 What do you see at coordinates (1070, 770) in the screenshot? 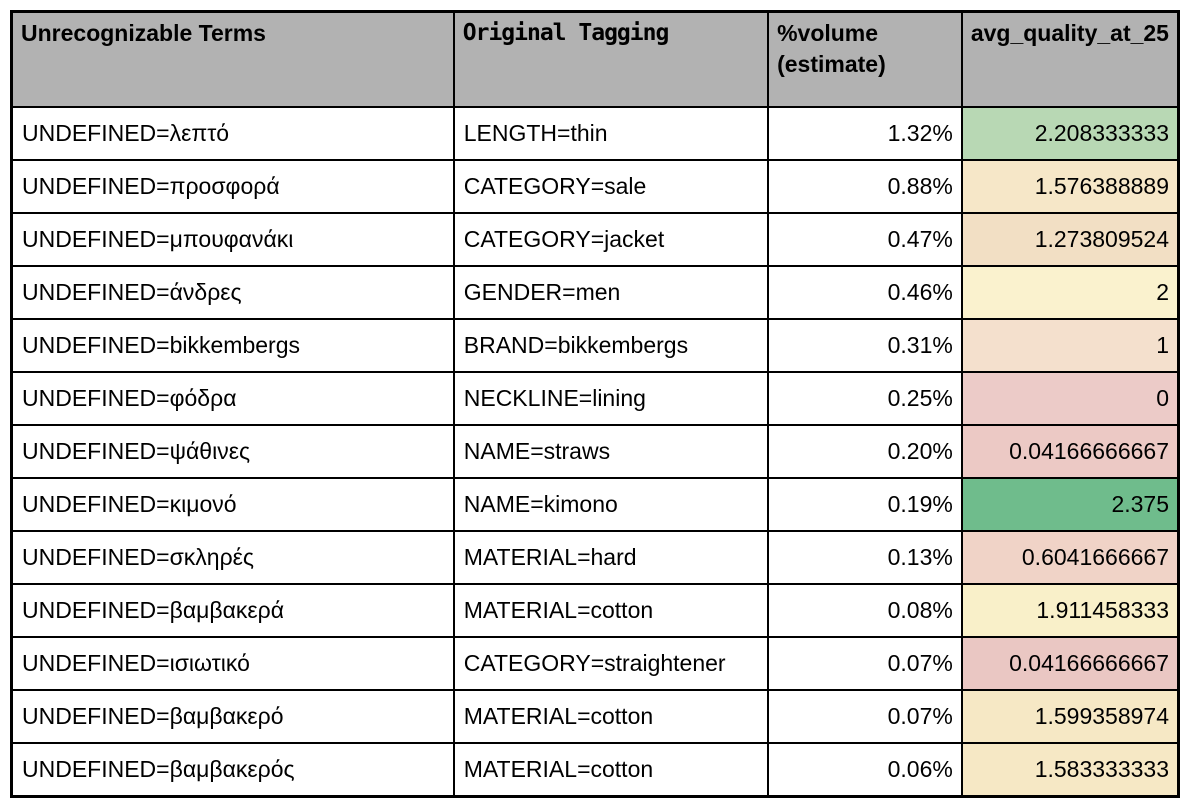
I see `quality-cell: 1.583333333` at bounding box center [1070, 770].